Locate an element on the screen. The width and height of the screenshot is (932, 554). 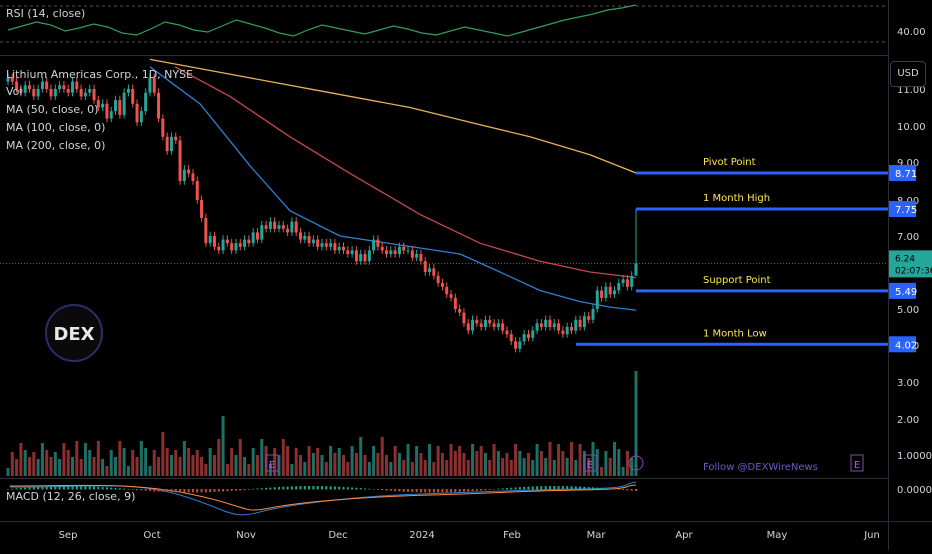
legend-title: Lithium Americas Corp., 1D, NYSE is located at coordinates (100, 74).